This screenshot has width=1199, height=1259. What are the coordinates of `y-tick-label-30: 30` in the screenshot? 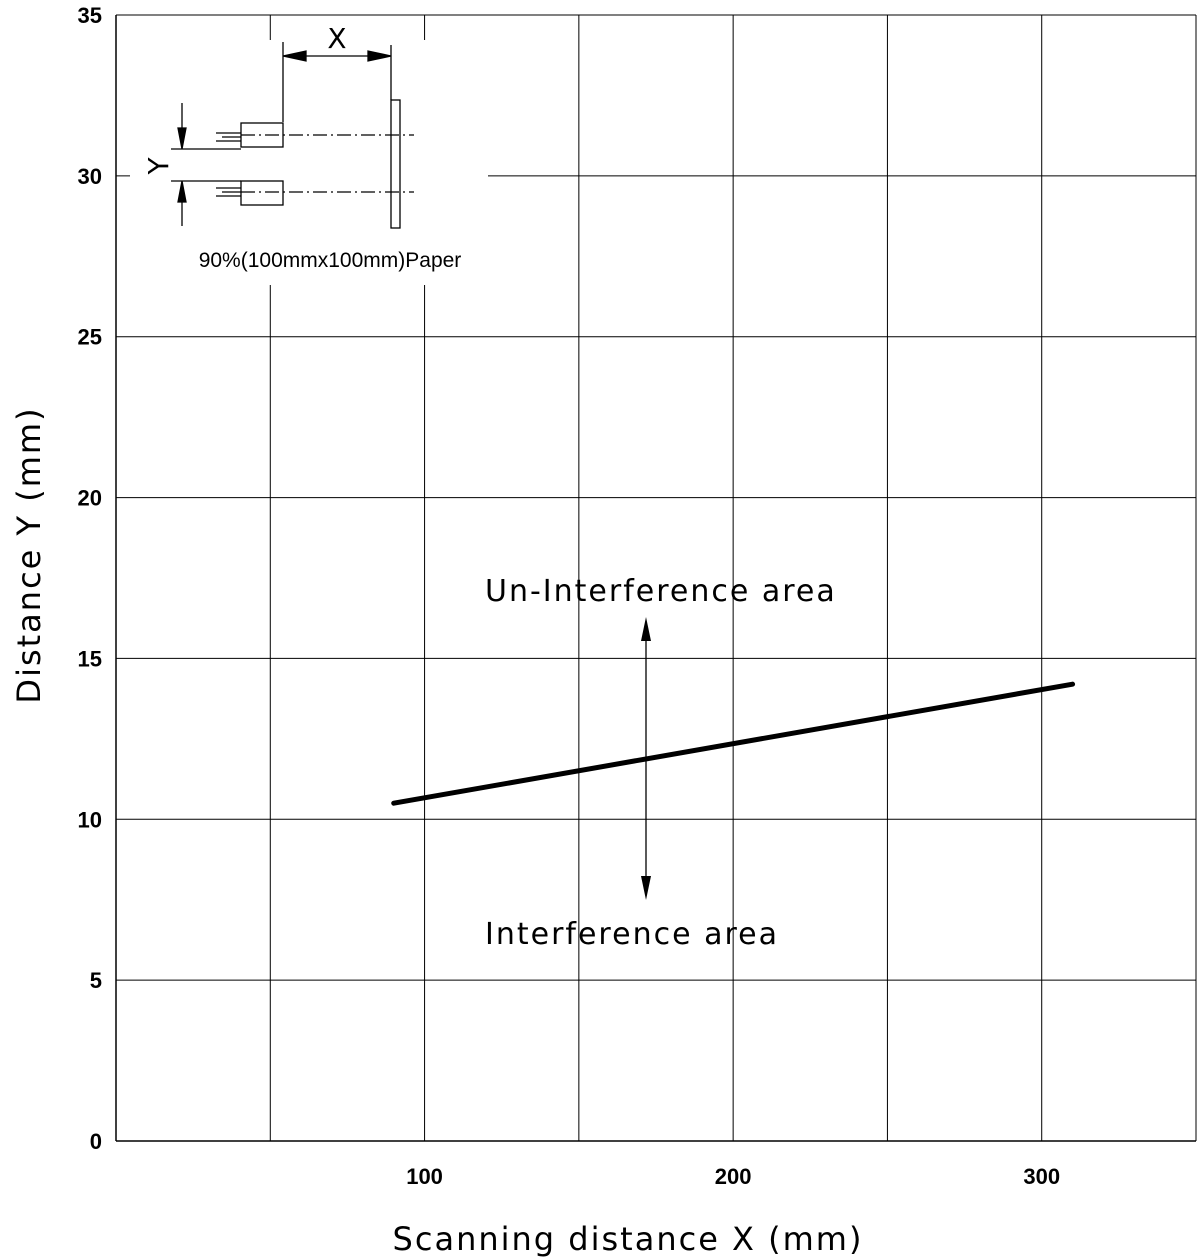 It's located at (90, 176).